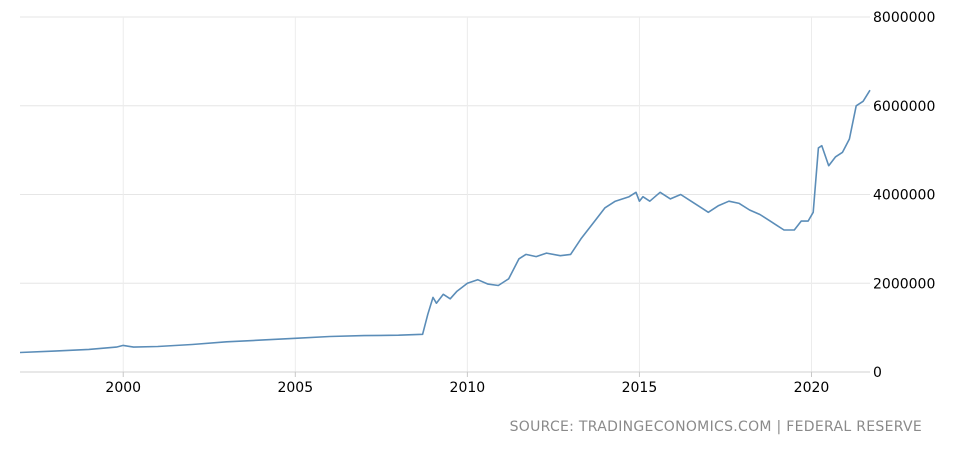  I want to click on x-tick-label: 2010, so click(468, 388).